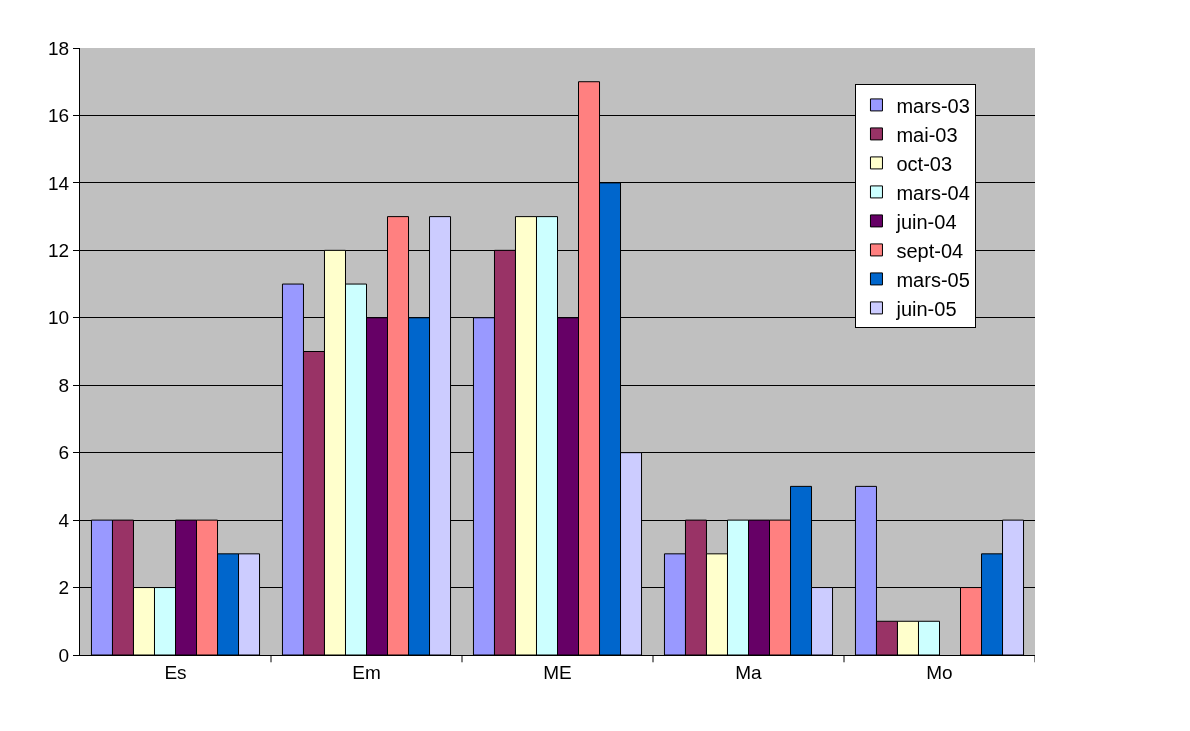 Image resolution: width=1190 pixels, height=731 pixels. I want to click on legend-label: oct-03, so click(924, 163).